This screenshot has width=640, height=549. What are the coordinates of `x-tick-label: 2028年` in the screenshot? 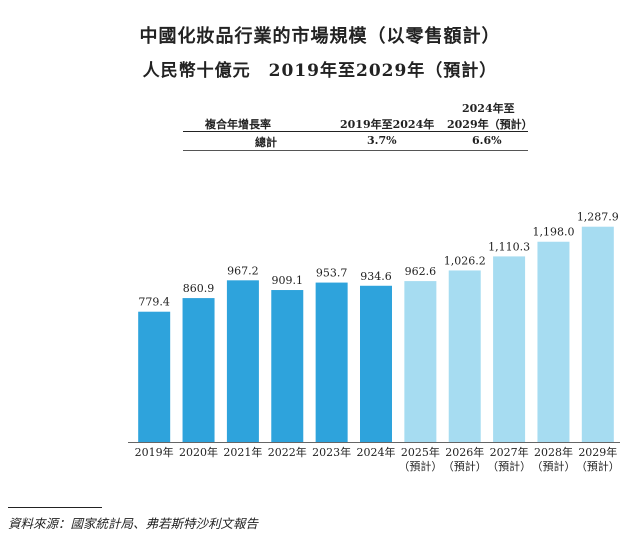 It's located at (553, 452).